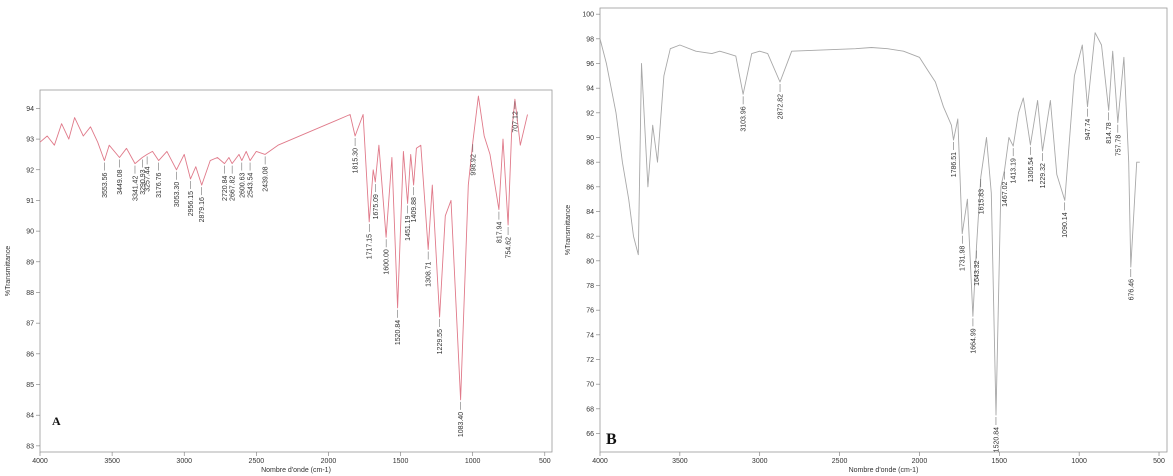  Describe the element at coordinates (1118, 146) in the screenshot. I see `peak-label: 757.78` at that location.